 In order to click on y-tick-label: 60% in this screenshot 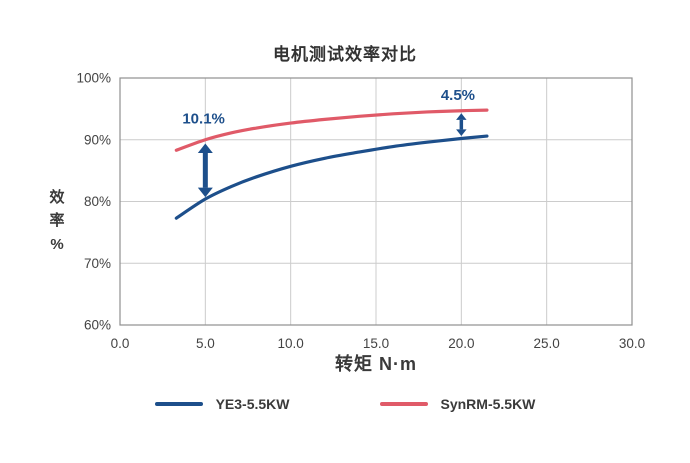, I will do `click(97, 325)`.